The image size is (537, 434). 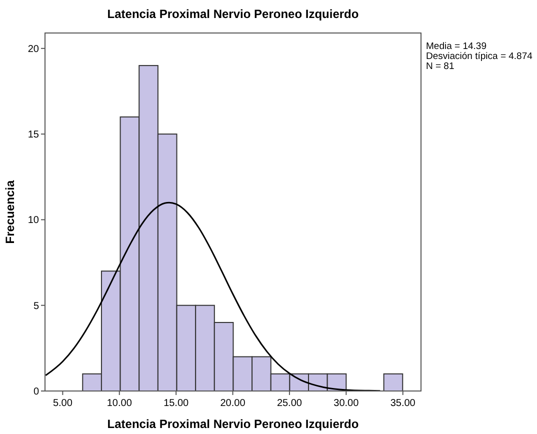 What do you see at coordinates (233, 14) in the screenshot?
I see `chart-title: Latencia Proximal Nervio Peroneo Izquierdo` at bounding box center [233, 14].